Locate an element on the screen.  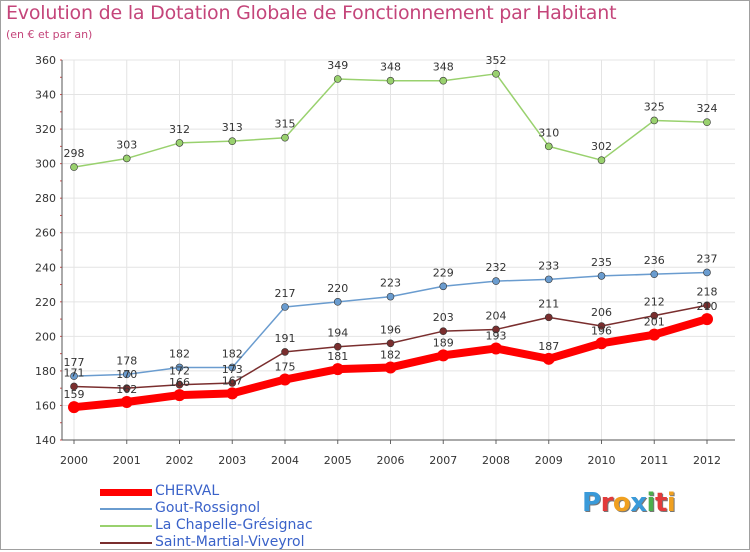
data-label: 173 is located at coordinates (232, 369).